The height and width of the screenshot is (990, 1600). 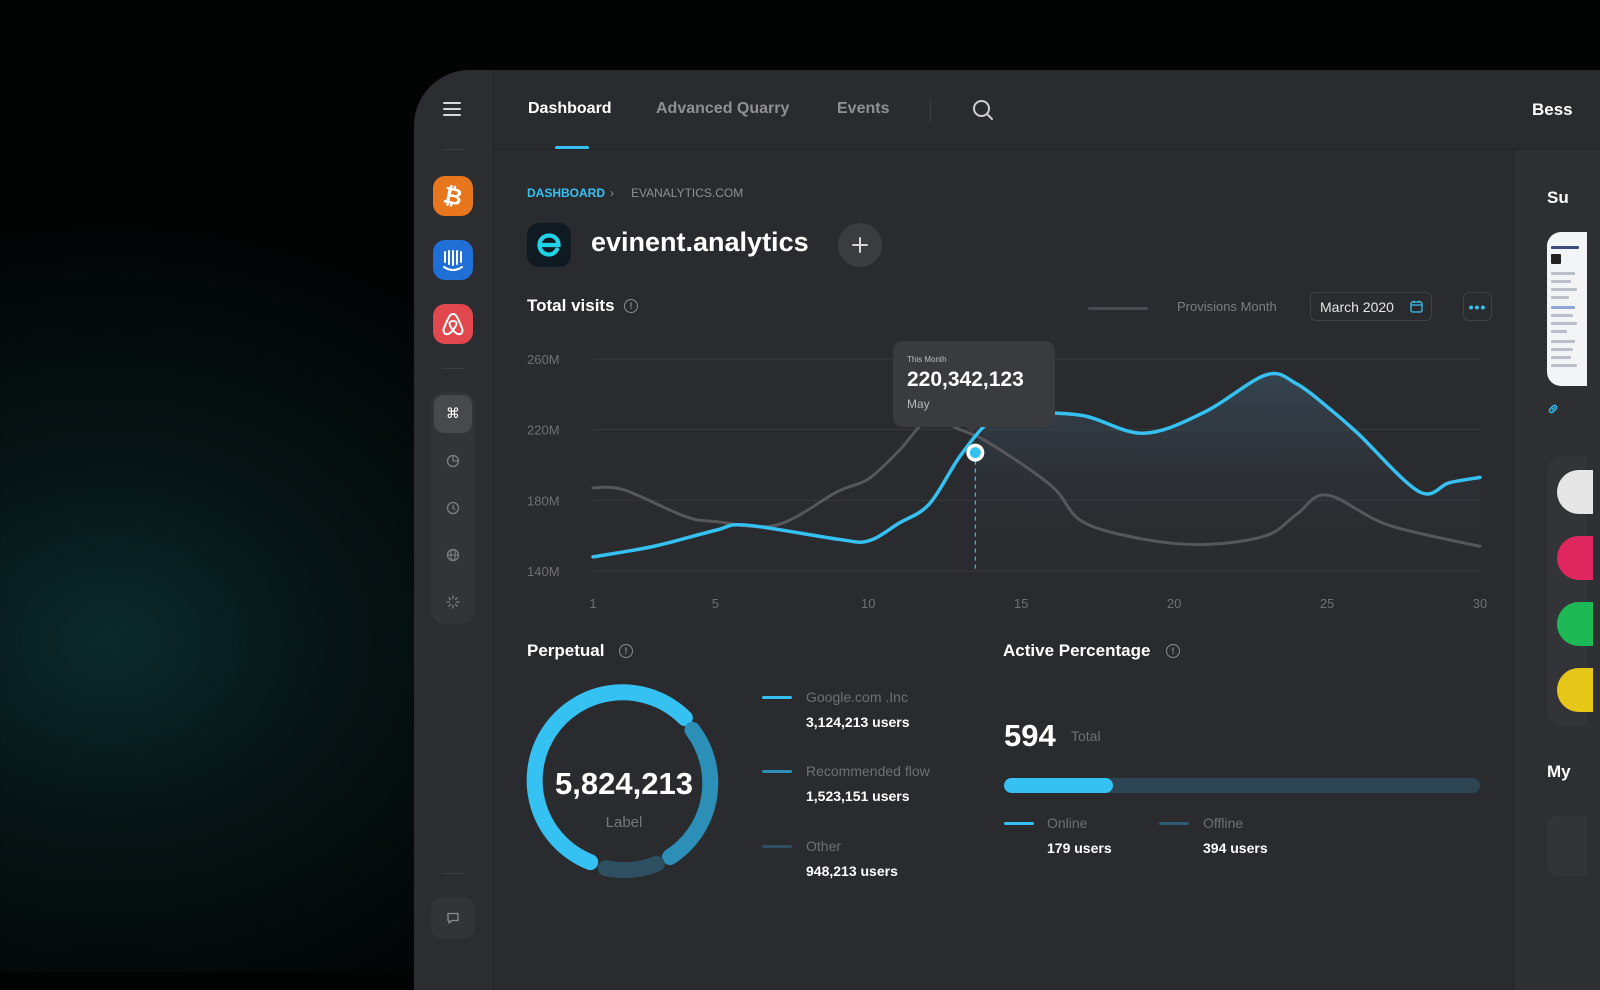 I want to click on user-name: Bess, so click(x=1552, y=109).